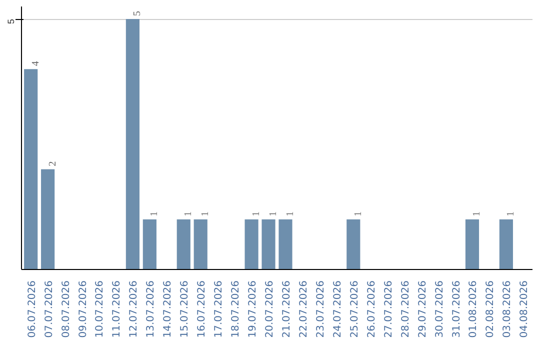 This screenshot has width=540, height=340. I want to click on x-tick-label: 15.07.2026, so click(185, 309).